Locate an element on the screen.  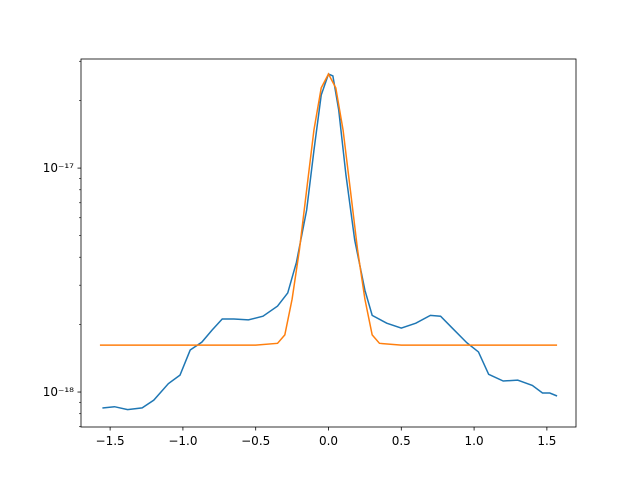
y-tick-label: 10⁻¹⁸ is located at coordinates (58, 392).